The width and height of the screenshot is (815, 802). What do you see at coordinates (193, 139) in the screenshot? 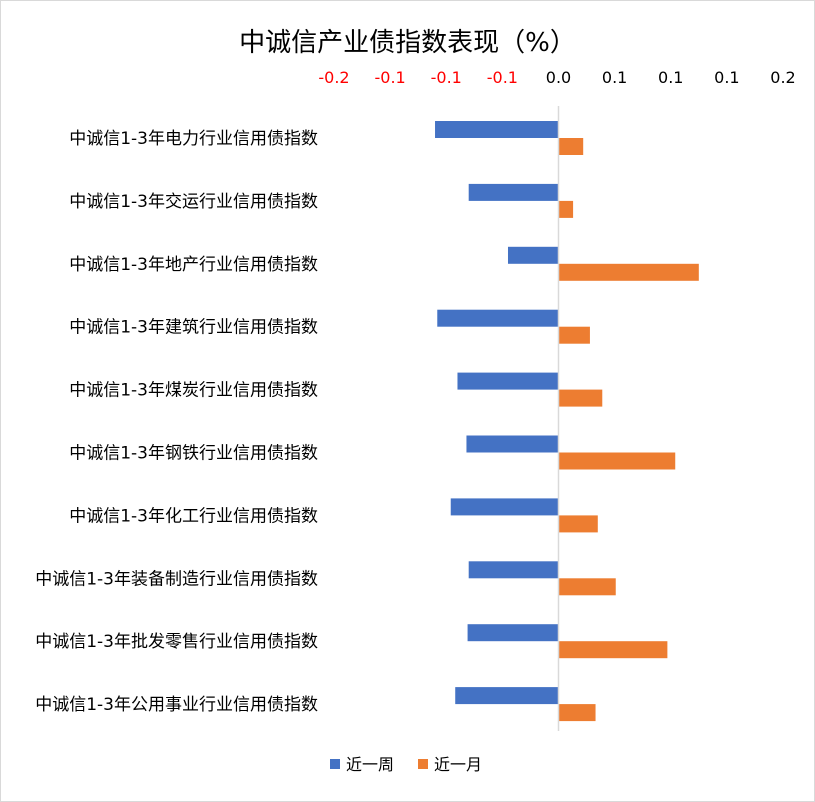
I see `category-label: 中诚信1-3年电力行业信用债指数` at bounding box center [193, 139].